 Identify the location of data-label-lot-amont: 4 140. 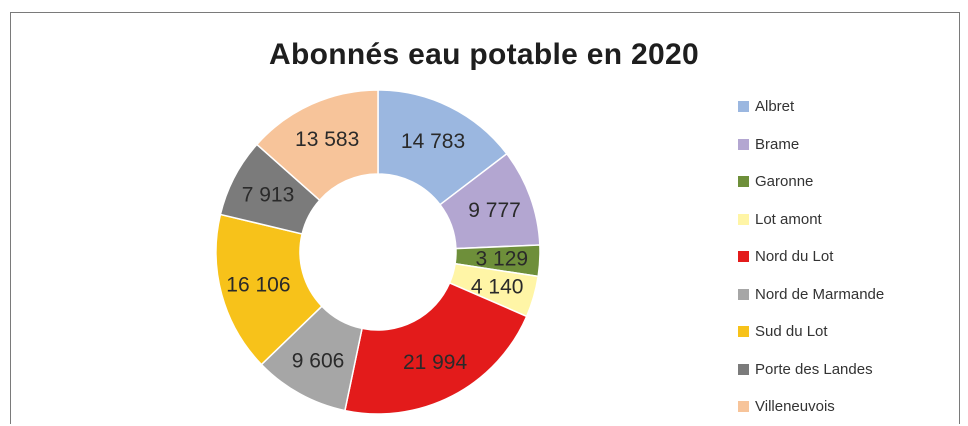
(497, 286).